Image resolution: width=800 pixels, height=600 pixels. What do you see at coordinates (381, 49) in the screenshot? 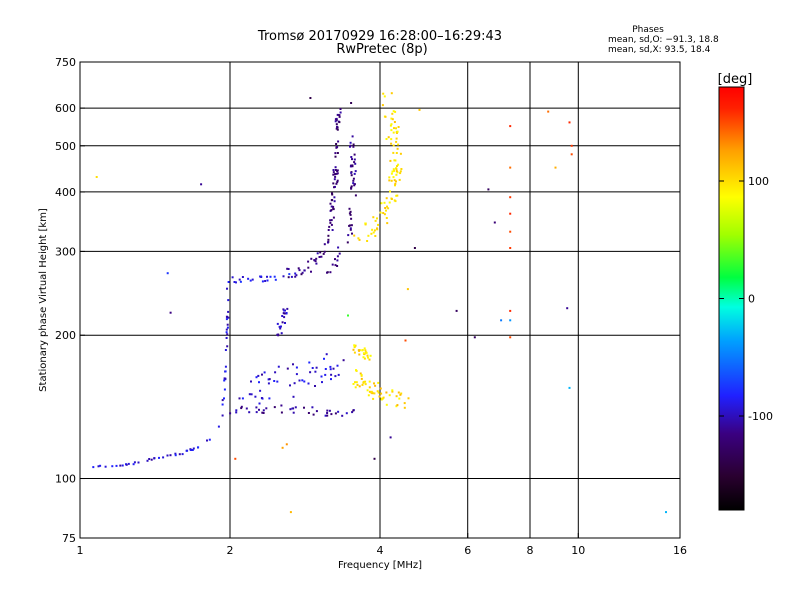
I see `chart-subtitle: RwPretec (8p)` at bounding box center [381, 49].